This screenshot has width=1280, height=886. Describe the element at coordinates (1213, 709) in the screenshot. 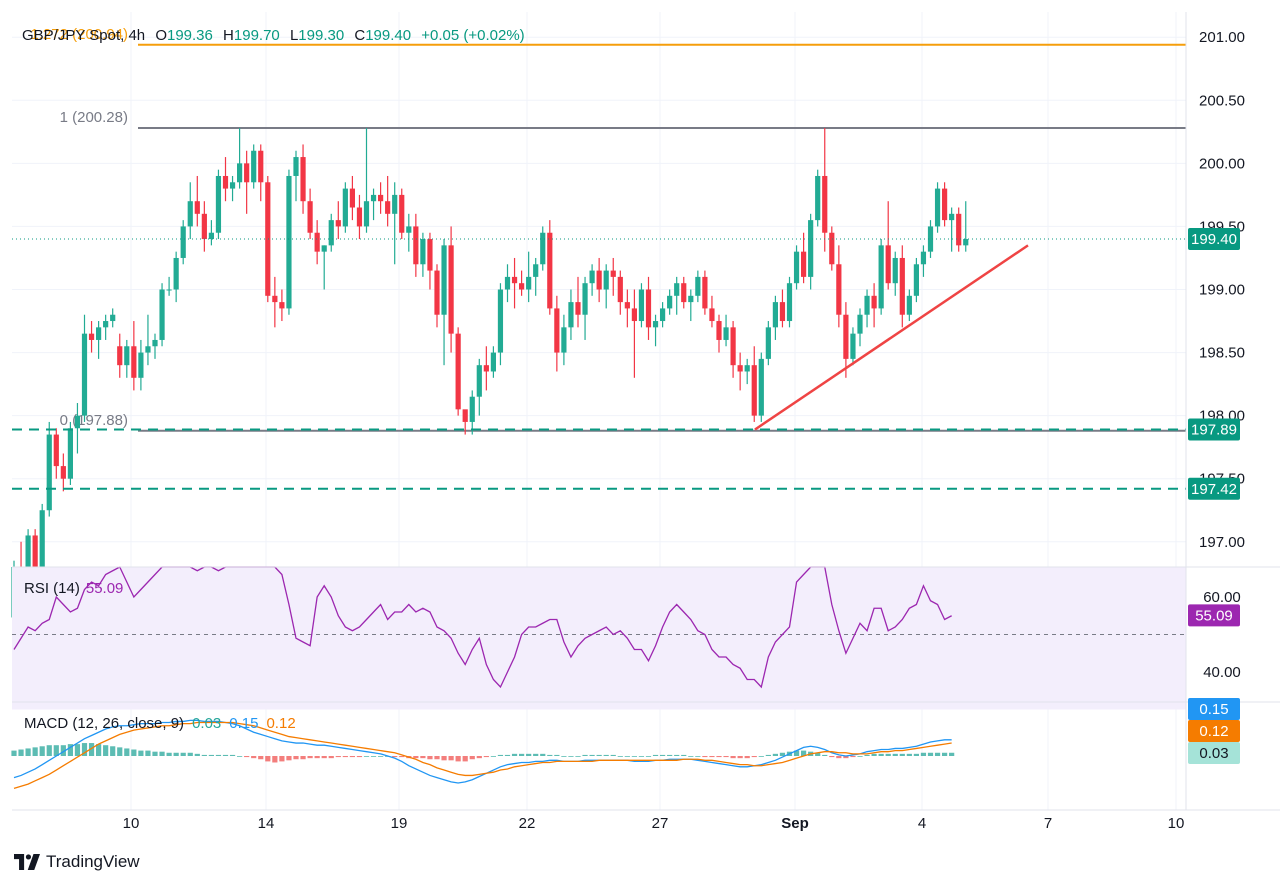

I see `macd-value-tag-text: 0.15` at that location.